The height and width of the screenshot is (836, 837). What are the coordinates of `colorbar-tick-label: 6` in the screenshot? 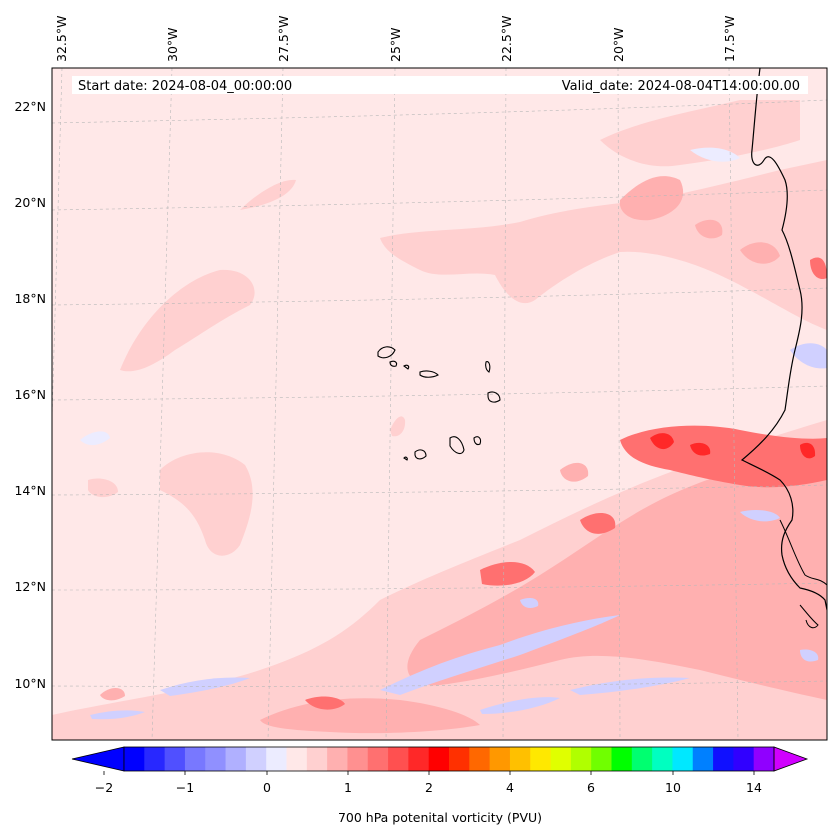 It's located at (591, 787).